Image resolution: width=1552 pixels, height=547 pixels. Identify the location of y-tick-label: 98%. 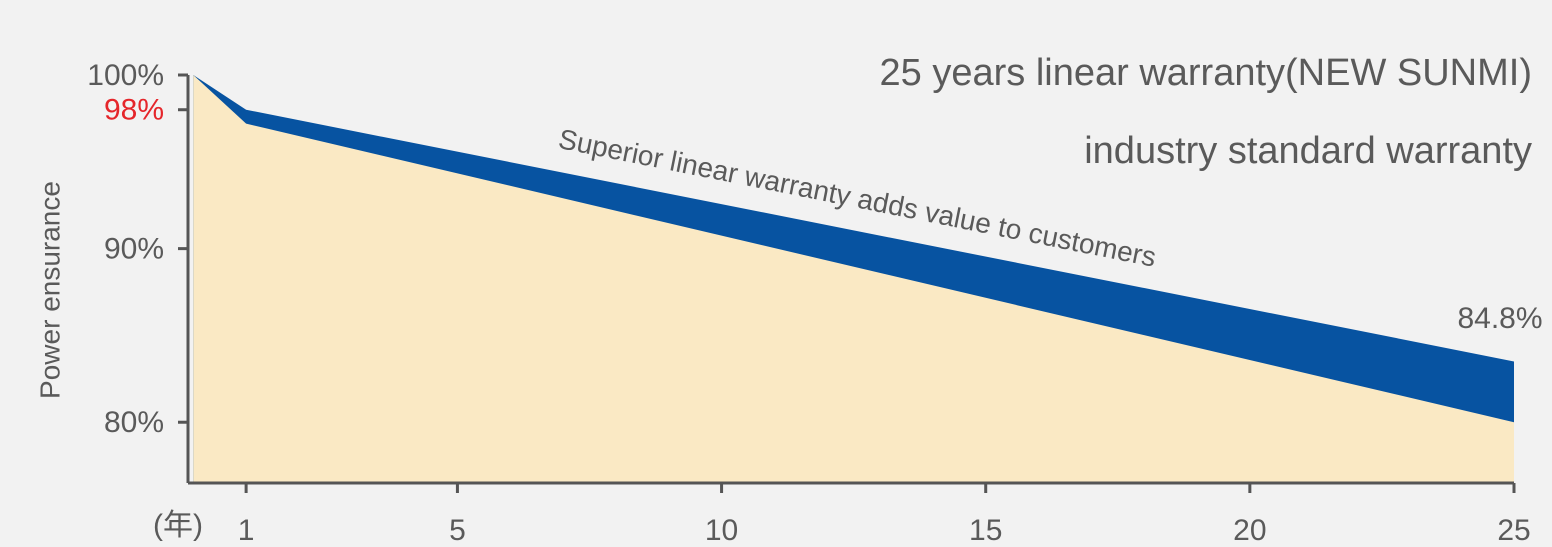
(134, 110).